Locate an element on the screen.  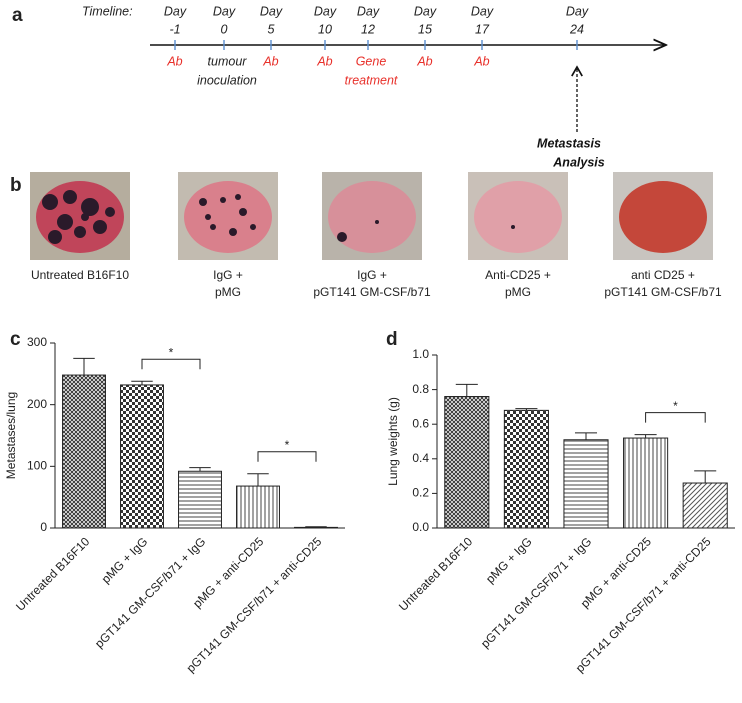
panel-label: c is located at coordinates (15, 339).